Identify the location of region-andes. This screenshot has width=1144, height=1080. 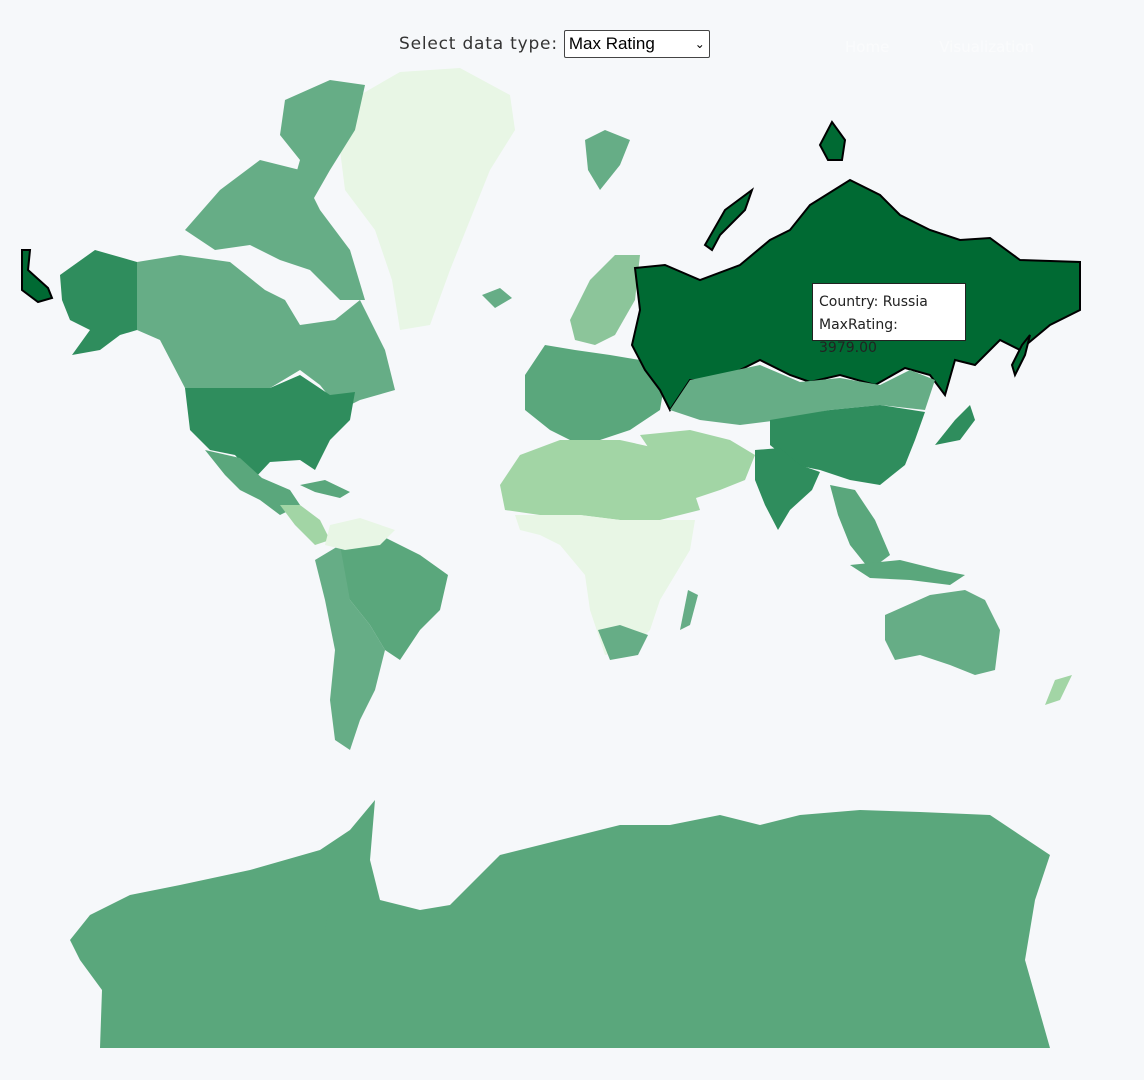
(350, 647).